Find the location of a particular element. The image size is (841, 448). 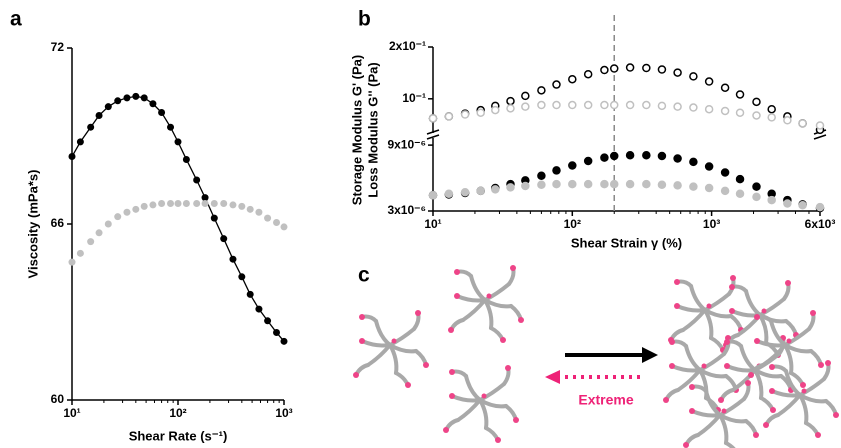

panel-label: a is located at coordinates (16, 19).